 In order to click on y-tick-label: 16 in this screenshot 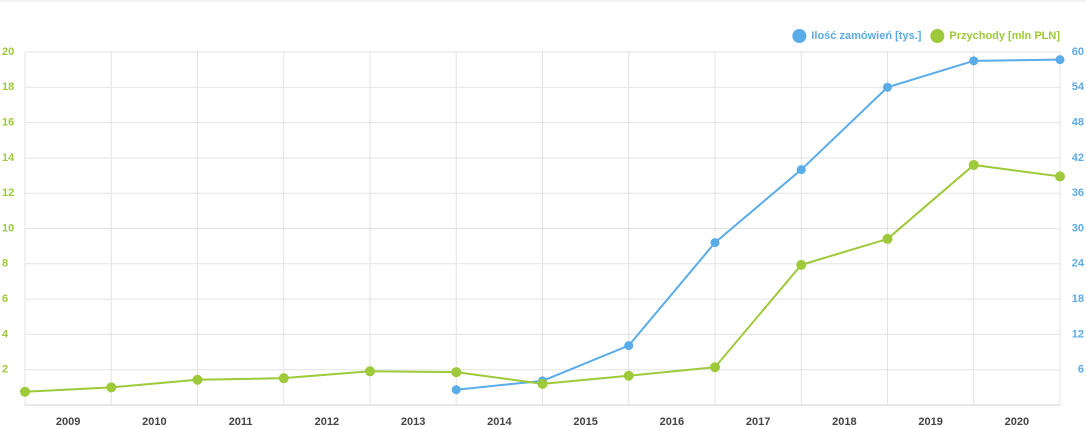, I will do `click(8, 123)`.